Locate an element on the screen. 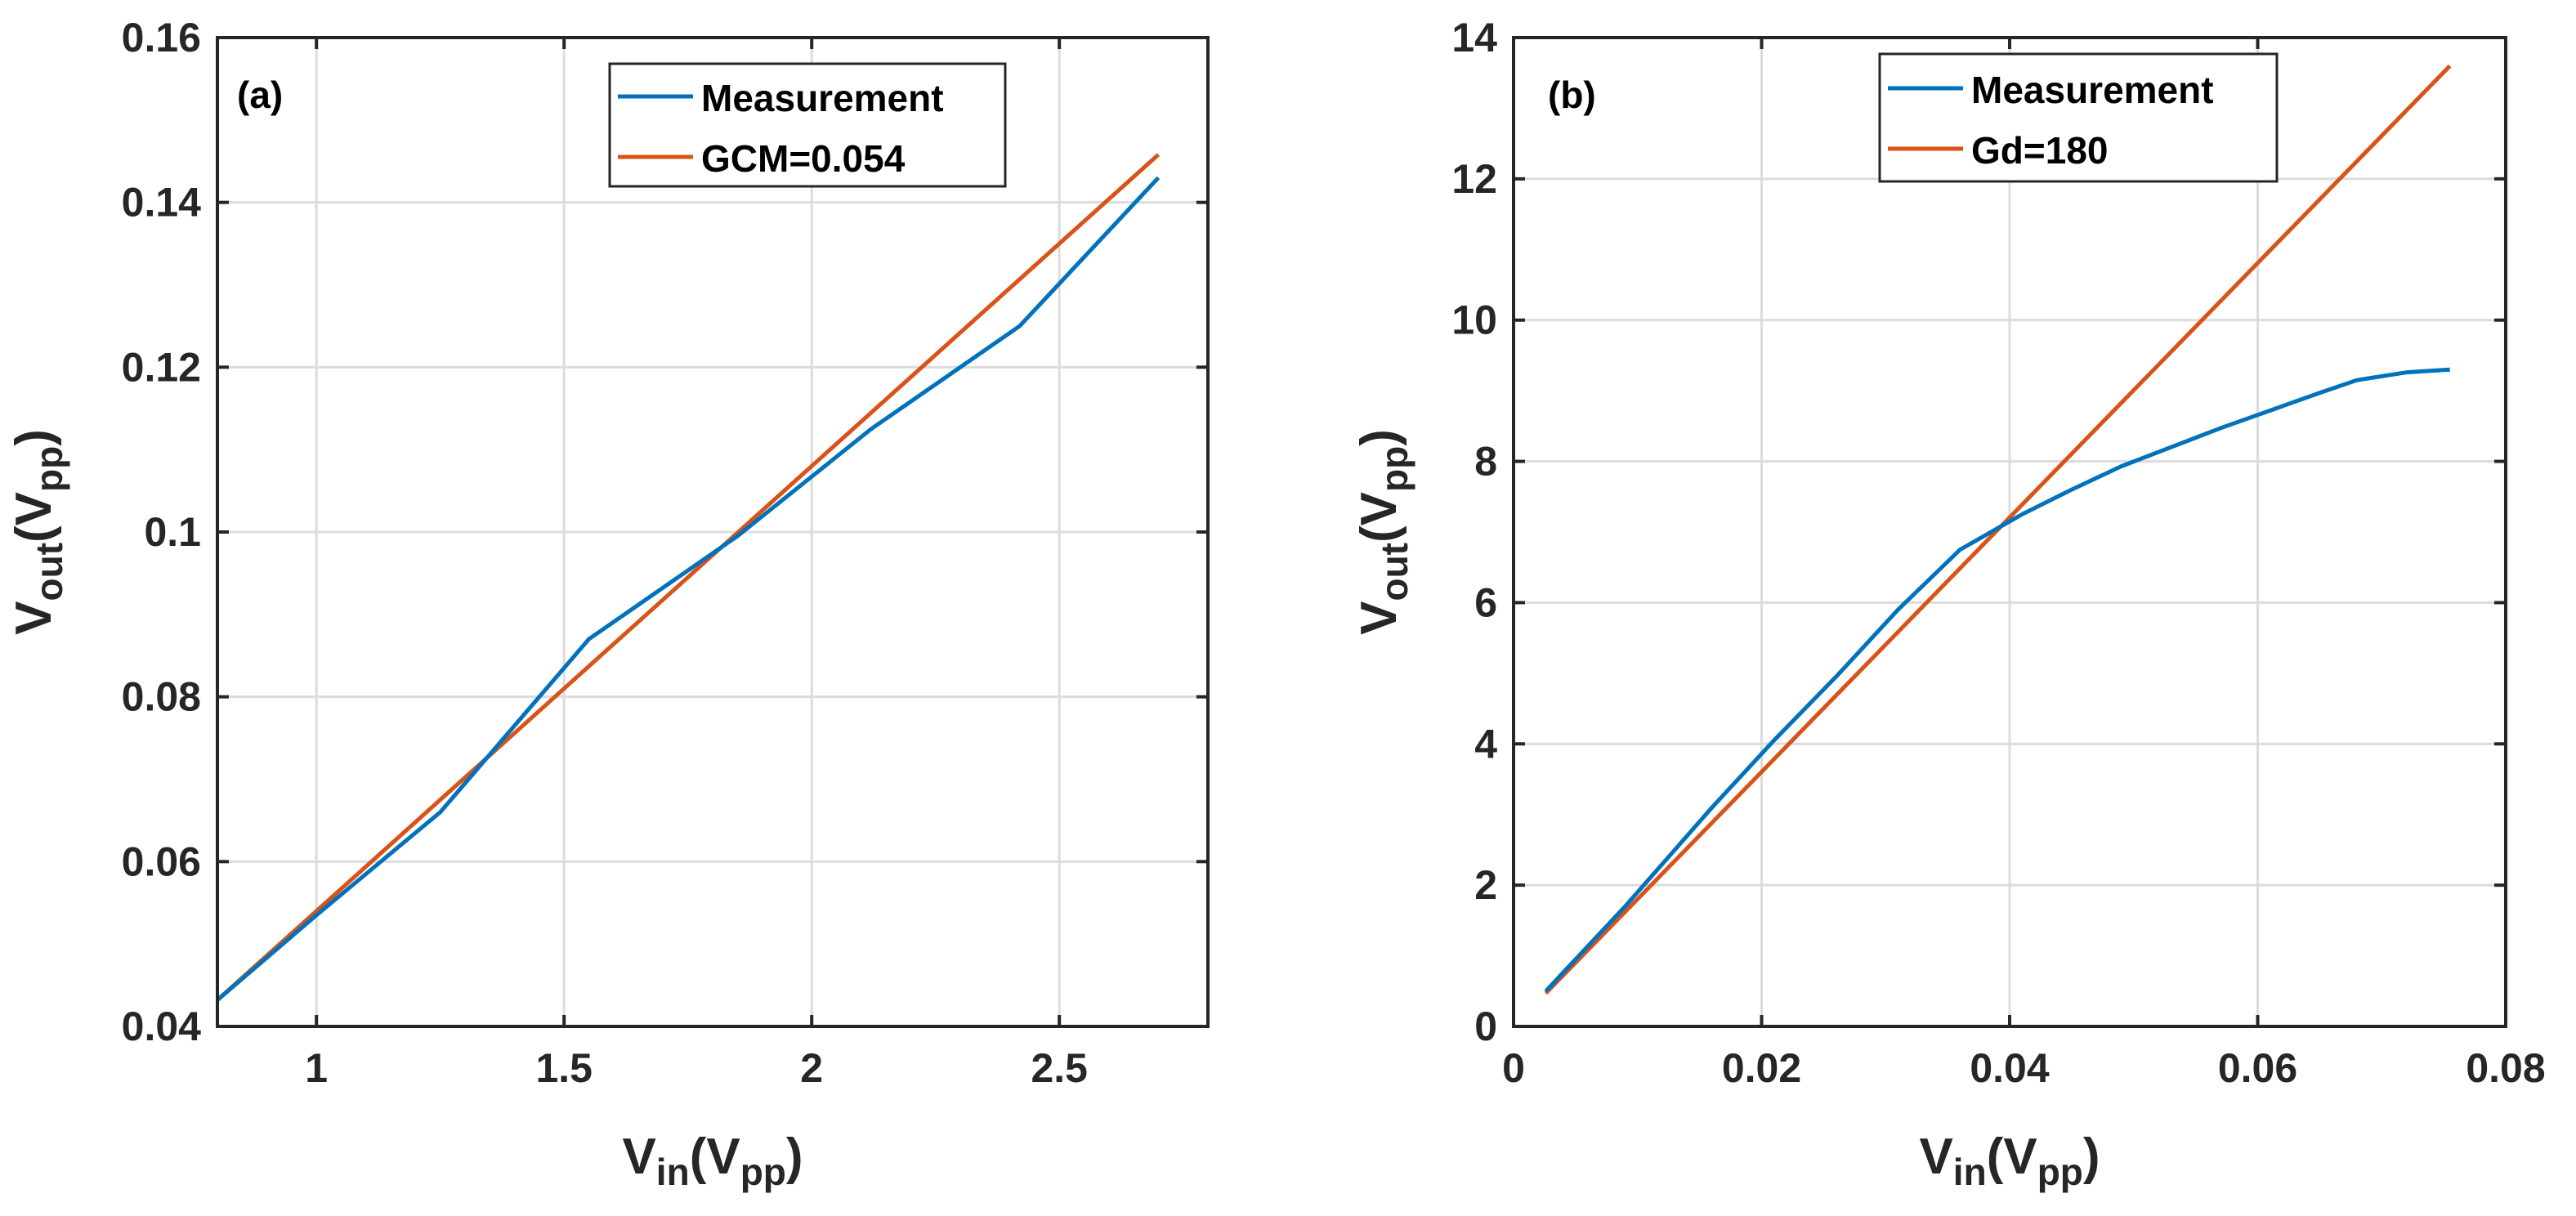 The height and width of the screenshot is (1216, 2576). legend-b-box is located at coordinates (2078, 118).